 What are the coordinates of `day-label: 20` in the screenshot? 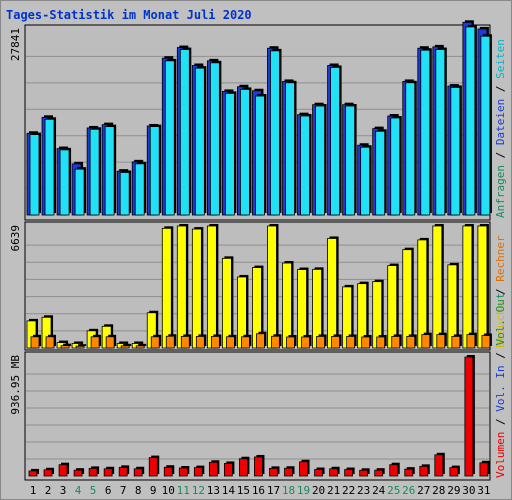 It's located at (318, 490).